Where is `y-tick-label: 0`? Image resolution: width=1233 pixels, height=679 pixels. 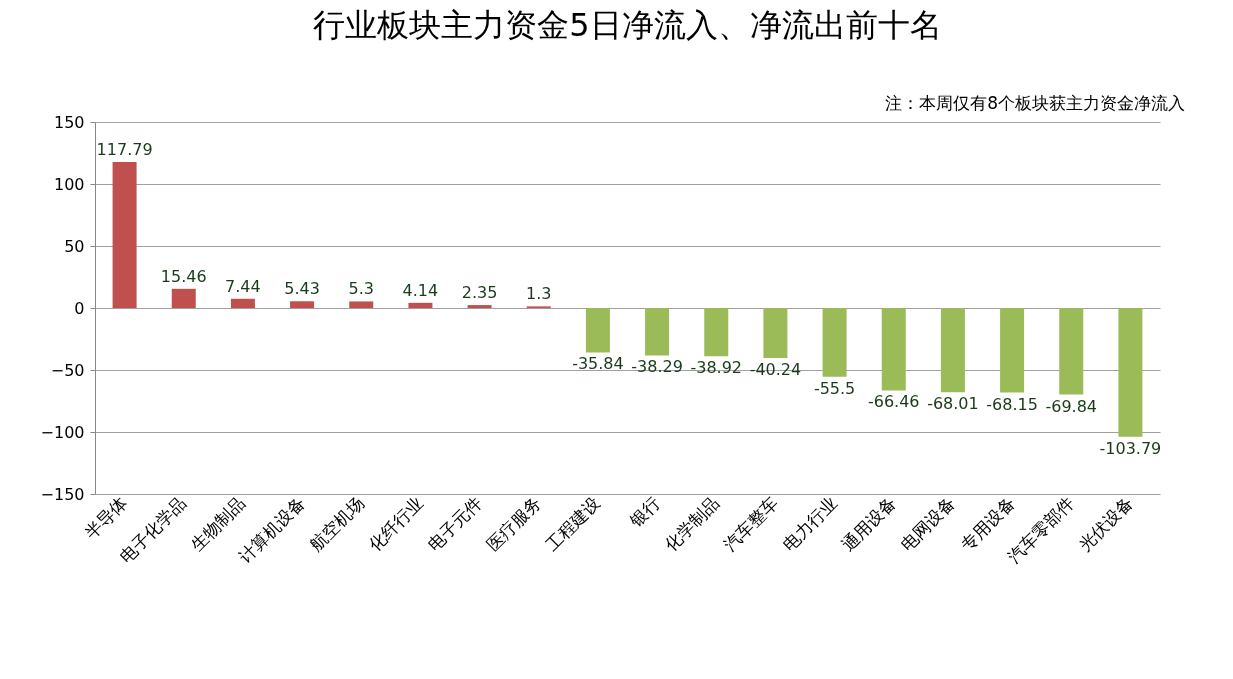
y-tick-label: 0 is located at coordinates (79, 308).